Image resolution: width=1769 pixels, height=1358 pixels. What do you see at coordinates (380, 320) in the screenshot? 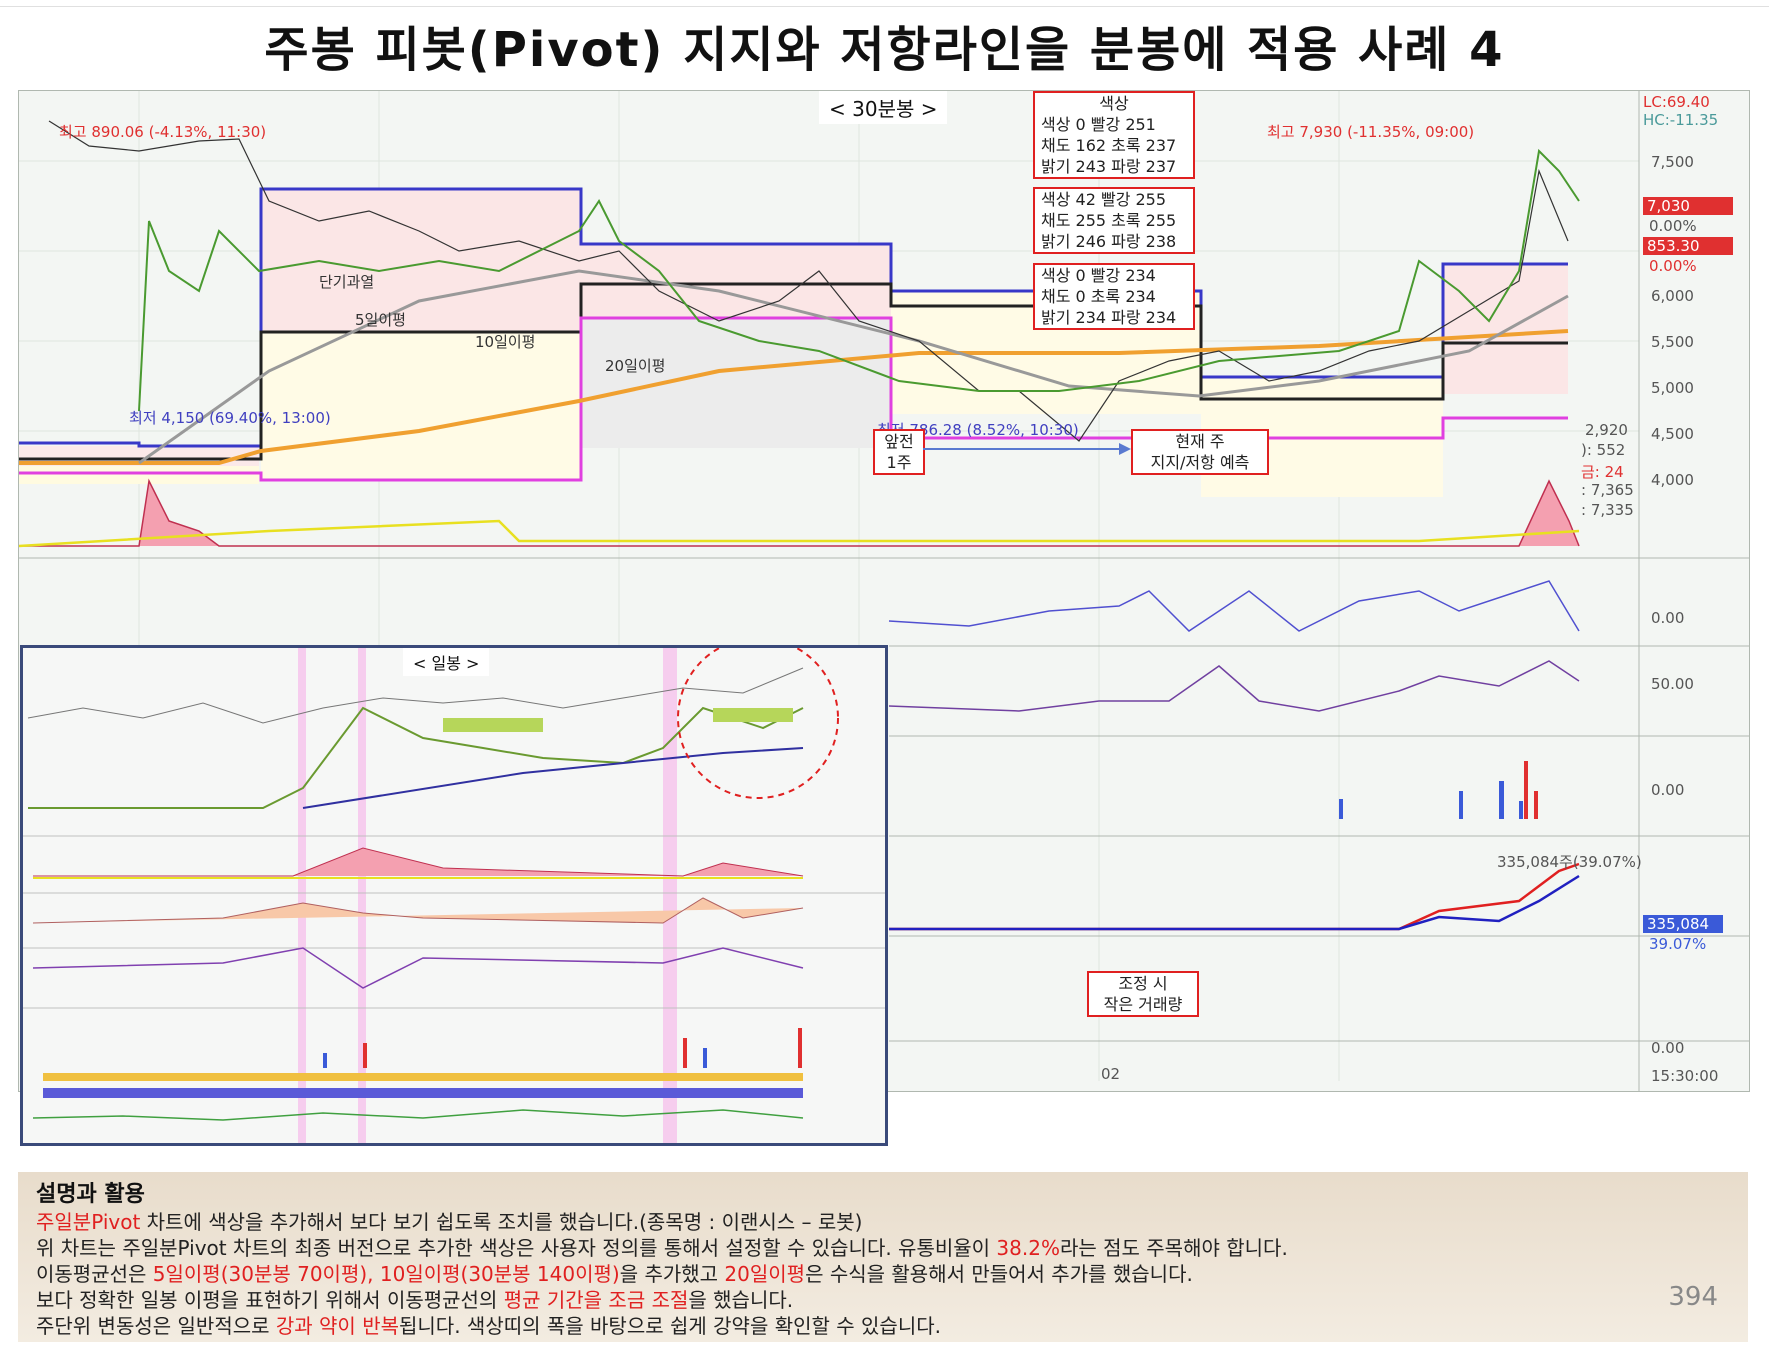
I see `ma-label-5d: 5일이평` at bounding box center [380, 320].